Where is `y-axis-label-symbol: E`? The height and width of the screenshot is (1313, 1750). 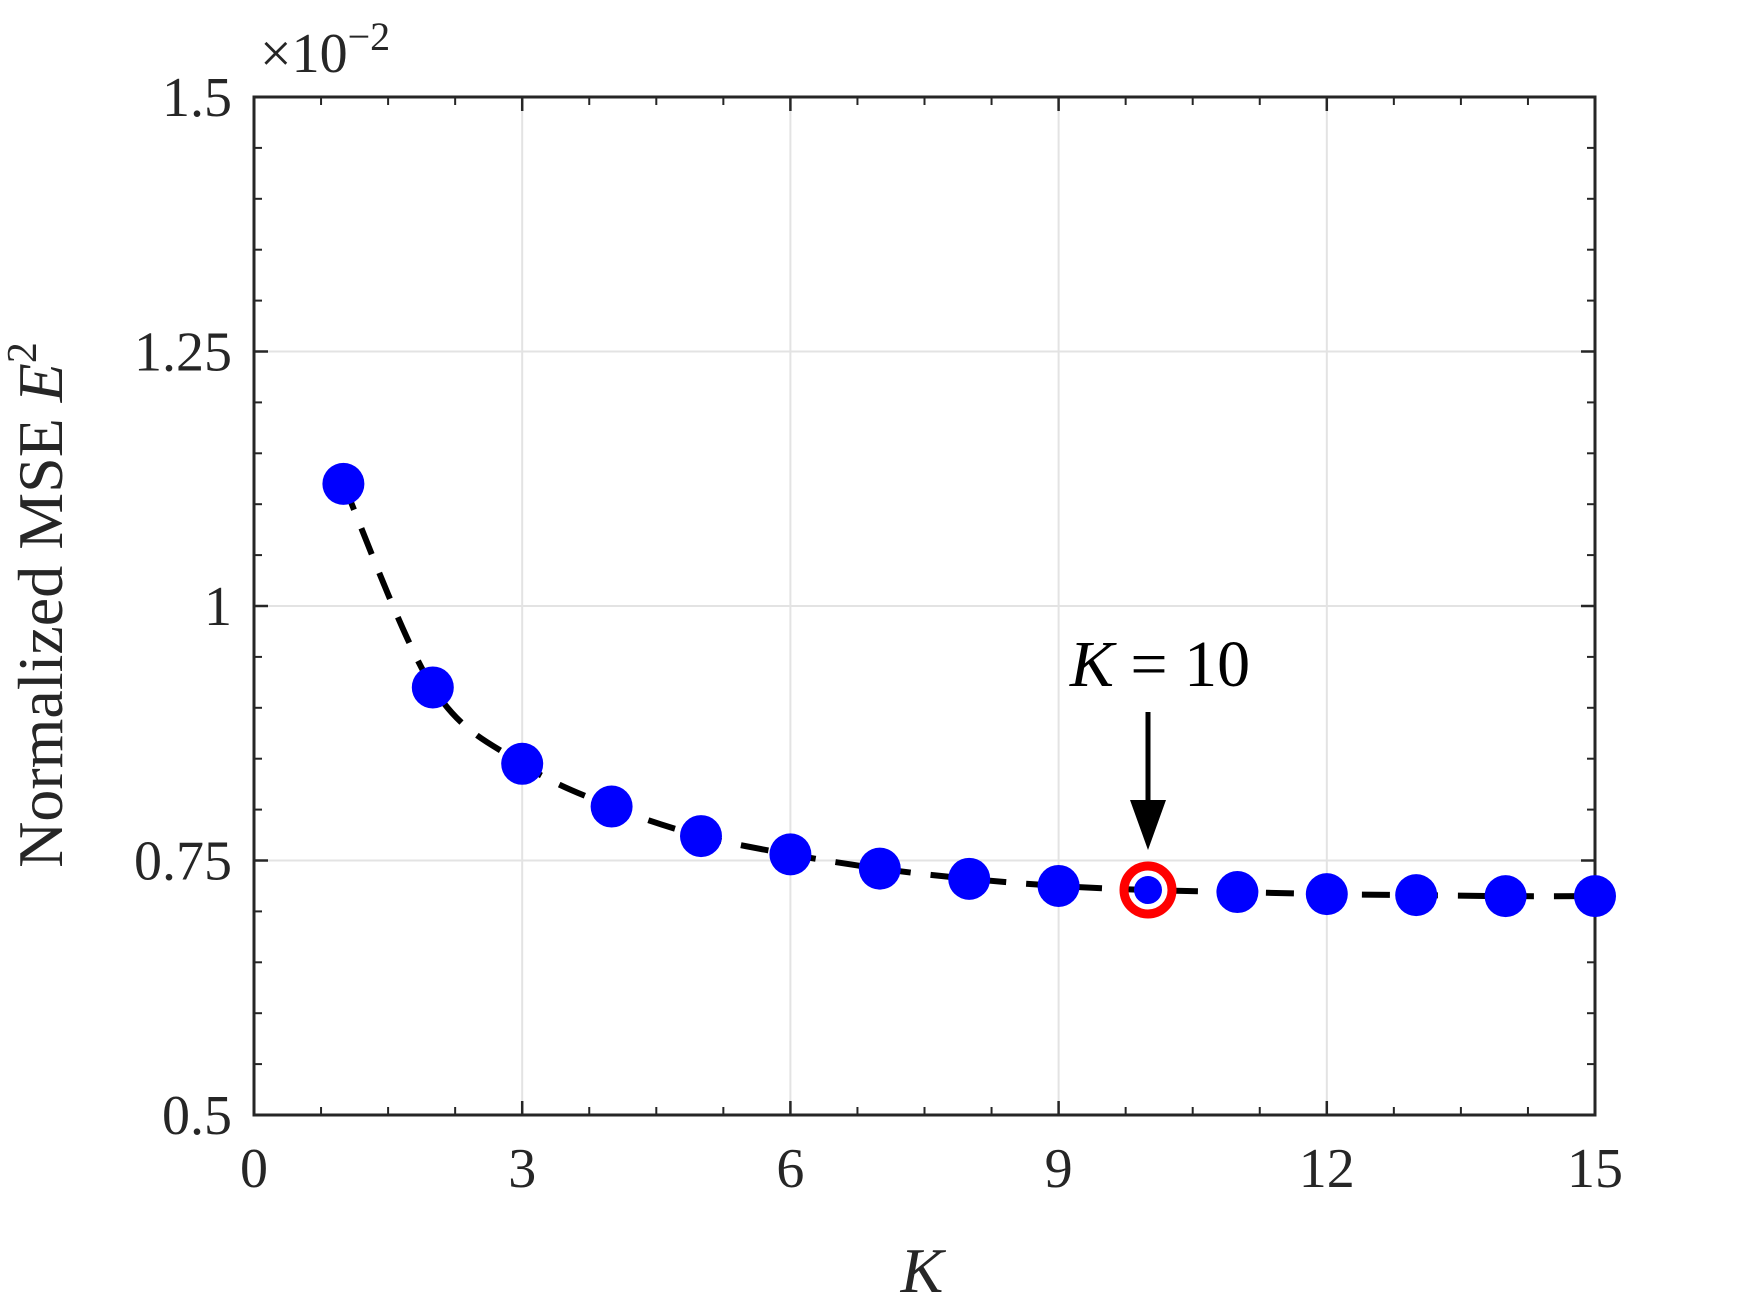
y-axis-label-symbol: E is located at coordinates (40, 383).